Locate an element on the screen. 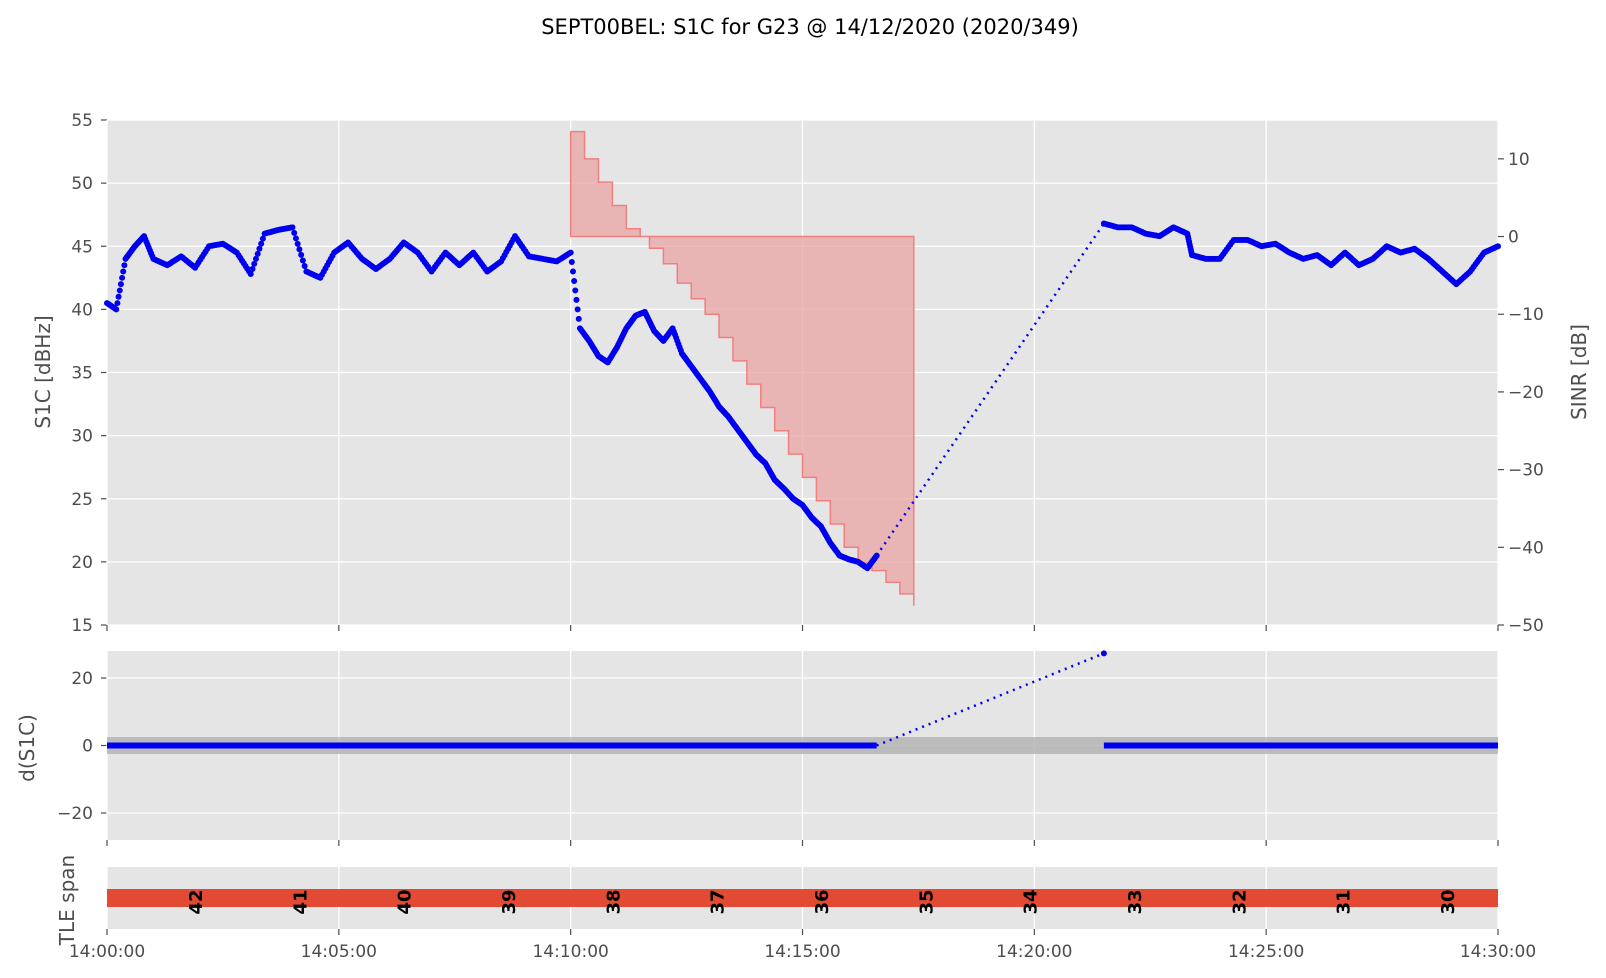 The height and width of the screenshot is (978, 1606). y-right-tick-label: −20 is located at coordinates (1526, 393).